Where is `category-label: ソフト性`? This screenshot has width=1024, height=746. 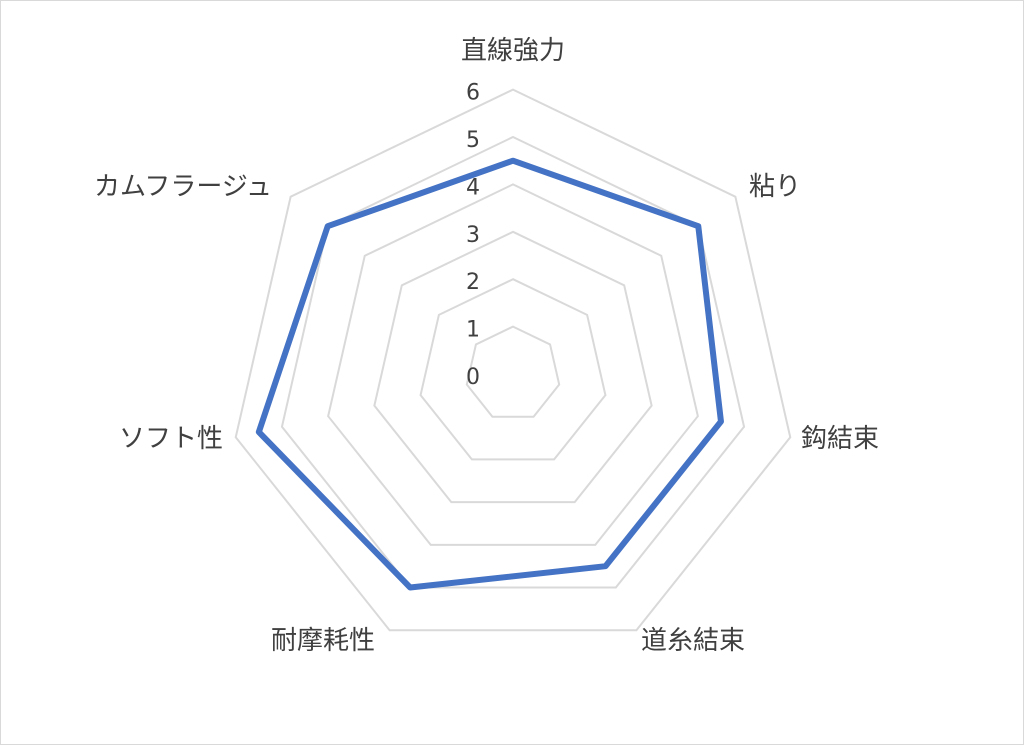 category-label: ソフト性 is located at coordinates (171, 439).